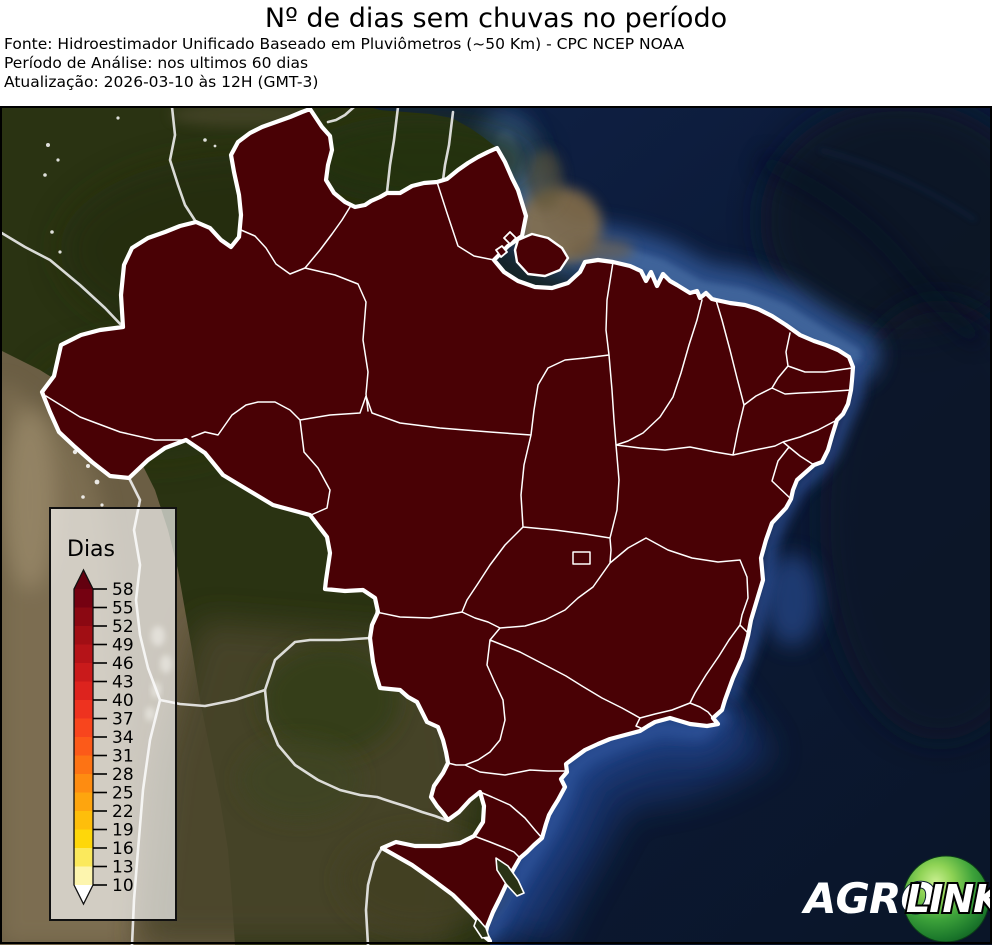 This screenshot has width=992, height=945. I want to click on colorbar, so click(83, 737).